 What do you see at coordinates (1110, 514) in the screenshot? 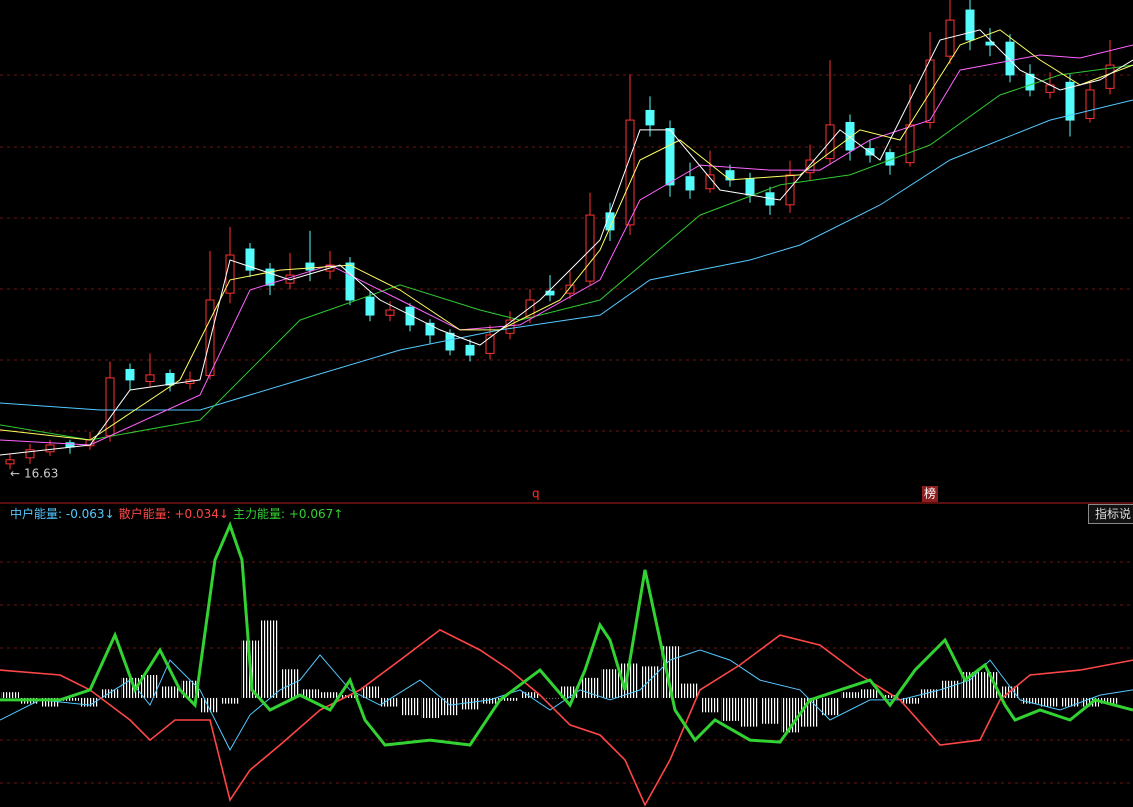
I see `indicator-help-button: 指标说` at bounding box center [1110, 514].